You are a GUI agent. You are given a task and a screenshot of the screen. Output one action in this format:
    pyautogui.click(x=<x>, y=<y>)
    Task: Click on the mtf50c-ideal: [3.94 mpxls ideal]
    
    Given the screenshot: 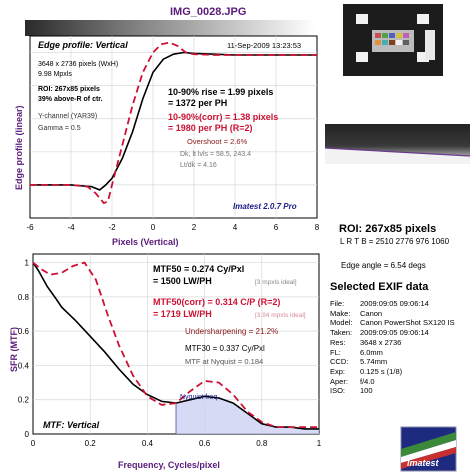 What is the action you would take?
    pyautogui.click(x=280, y=315)
    